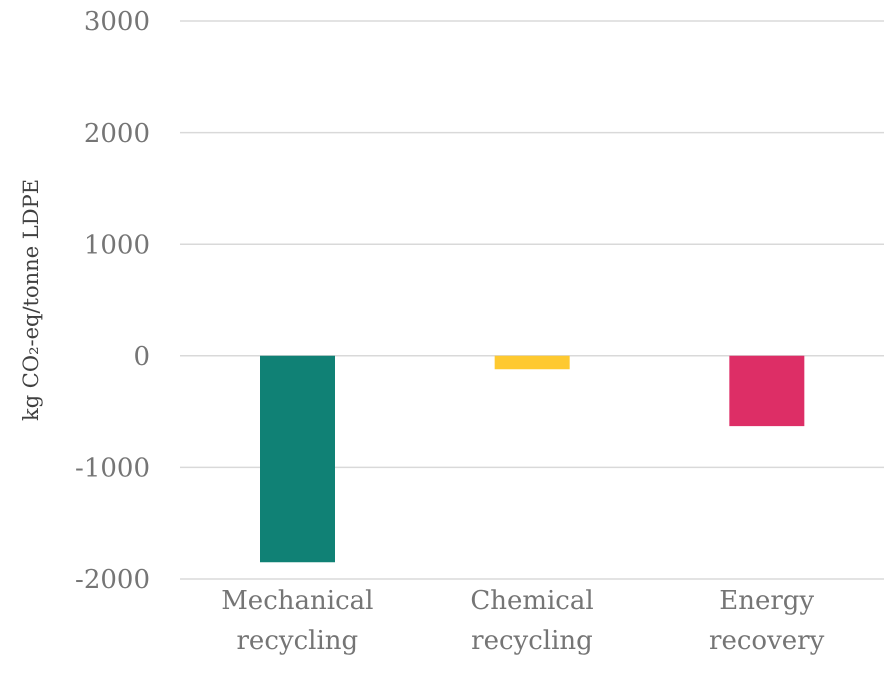  What do you see at coordinates (31, 300) in the screenshot?
I see `y-axis-title: kg CO₂-eq/tonne LDPE` at bounding box center [31, 300].